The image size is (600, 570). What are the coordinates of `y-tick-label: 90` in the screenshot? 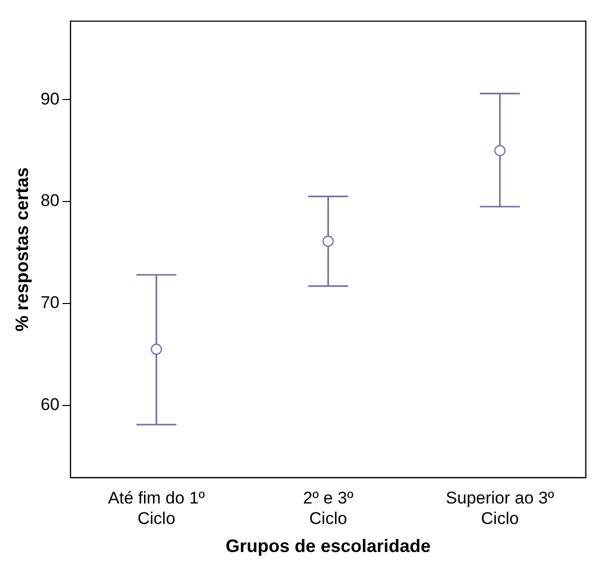 It's located at (50, 98).